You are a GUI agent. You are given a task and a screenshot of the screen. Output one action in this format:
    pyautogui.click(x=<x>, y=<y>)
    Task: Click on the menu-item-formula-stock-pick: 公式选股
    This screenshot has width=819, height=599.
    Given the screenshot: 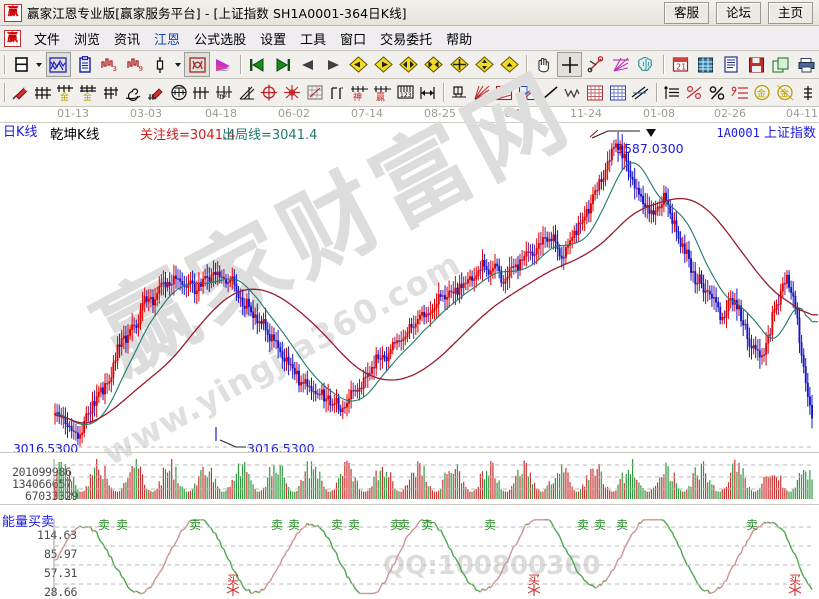 What is the action you would take?
    pyautogui.click(x=220, y=40)
    